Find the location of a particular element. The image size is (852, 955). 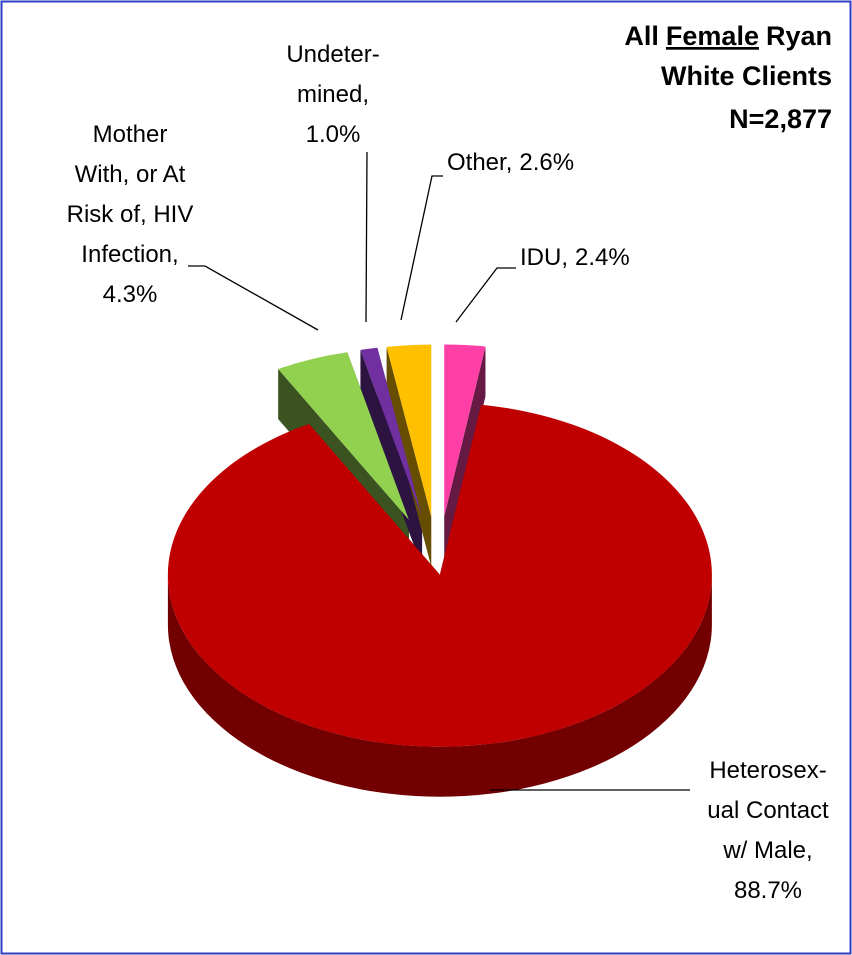

label-line: Mother is located at coordinates (130, 134).